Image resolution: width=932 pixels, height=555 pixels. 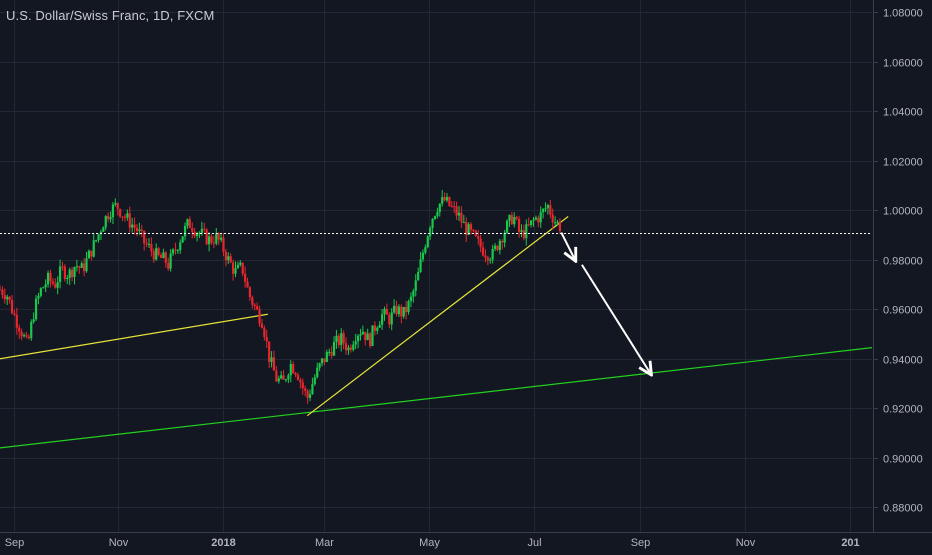 I want to click on y-tick-label: 1.02000, so click(x=903, y=163).